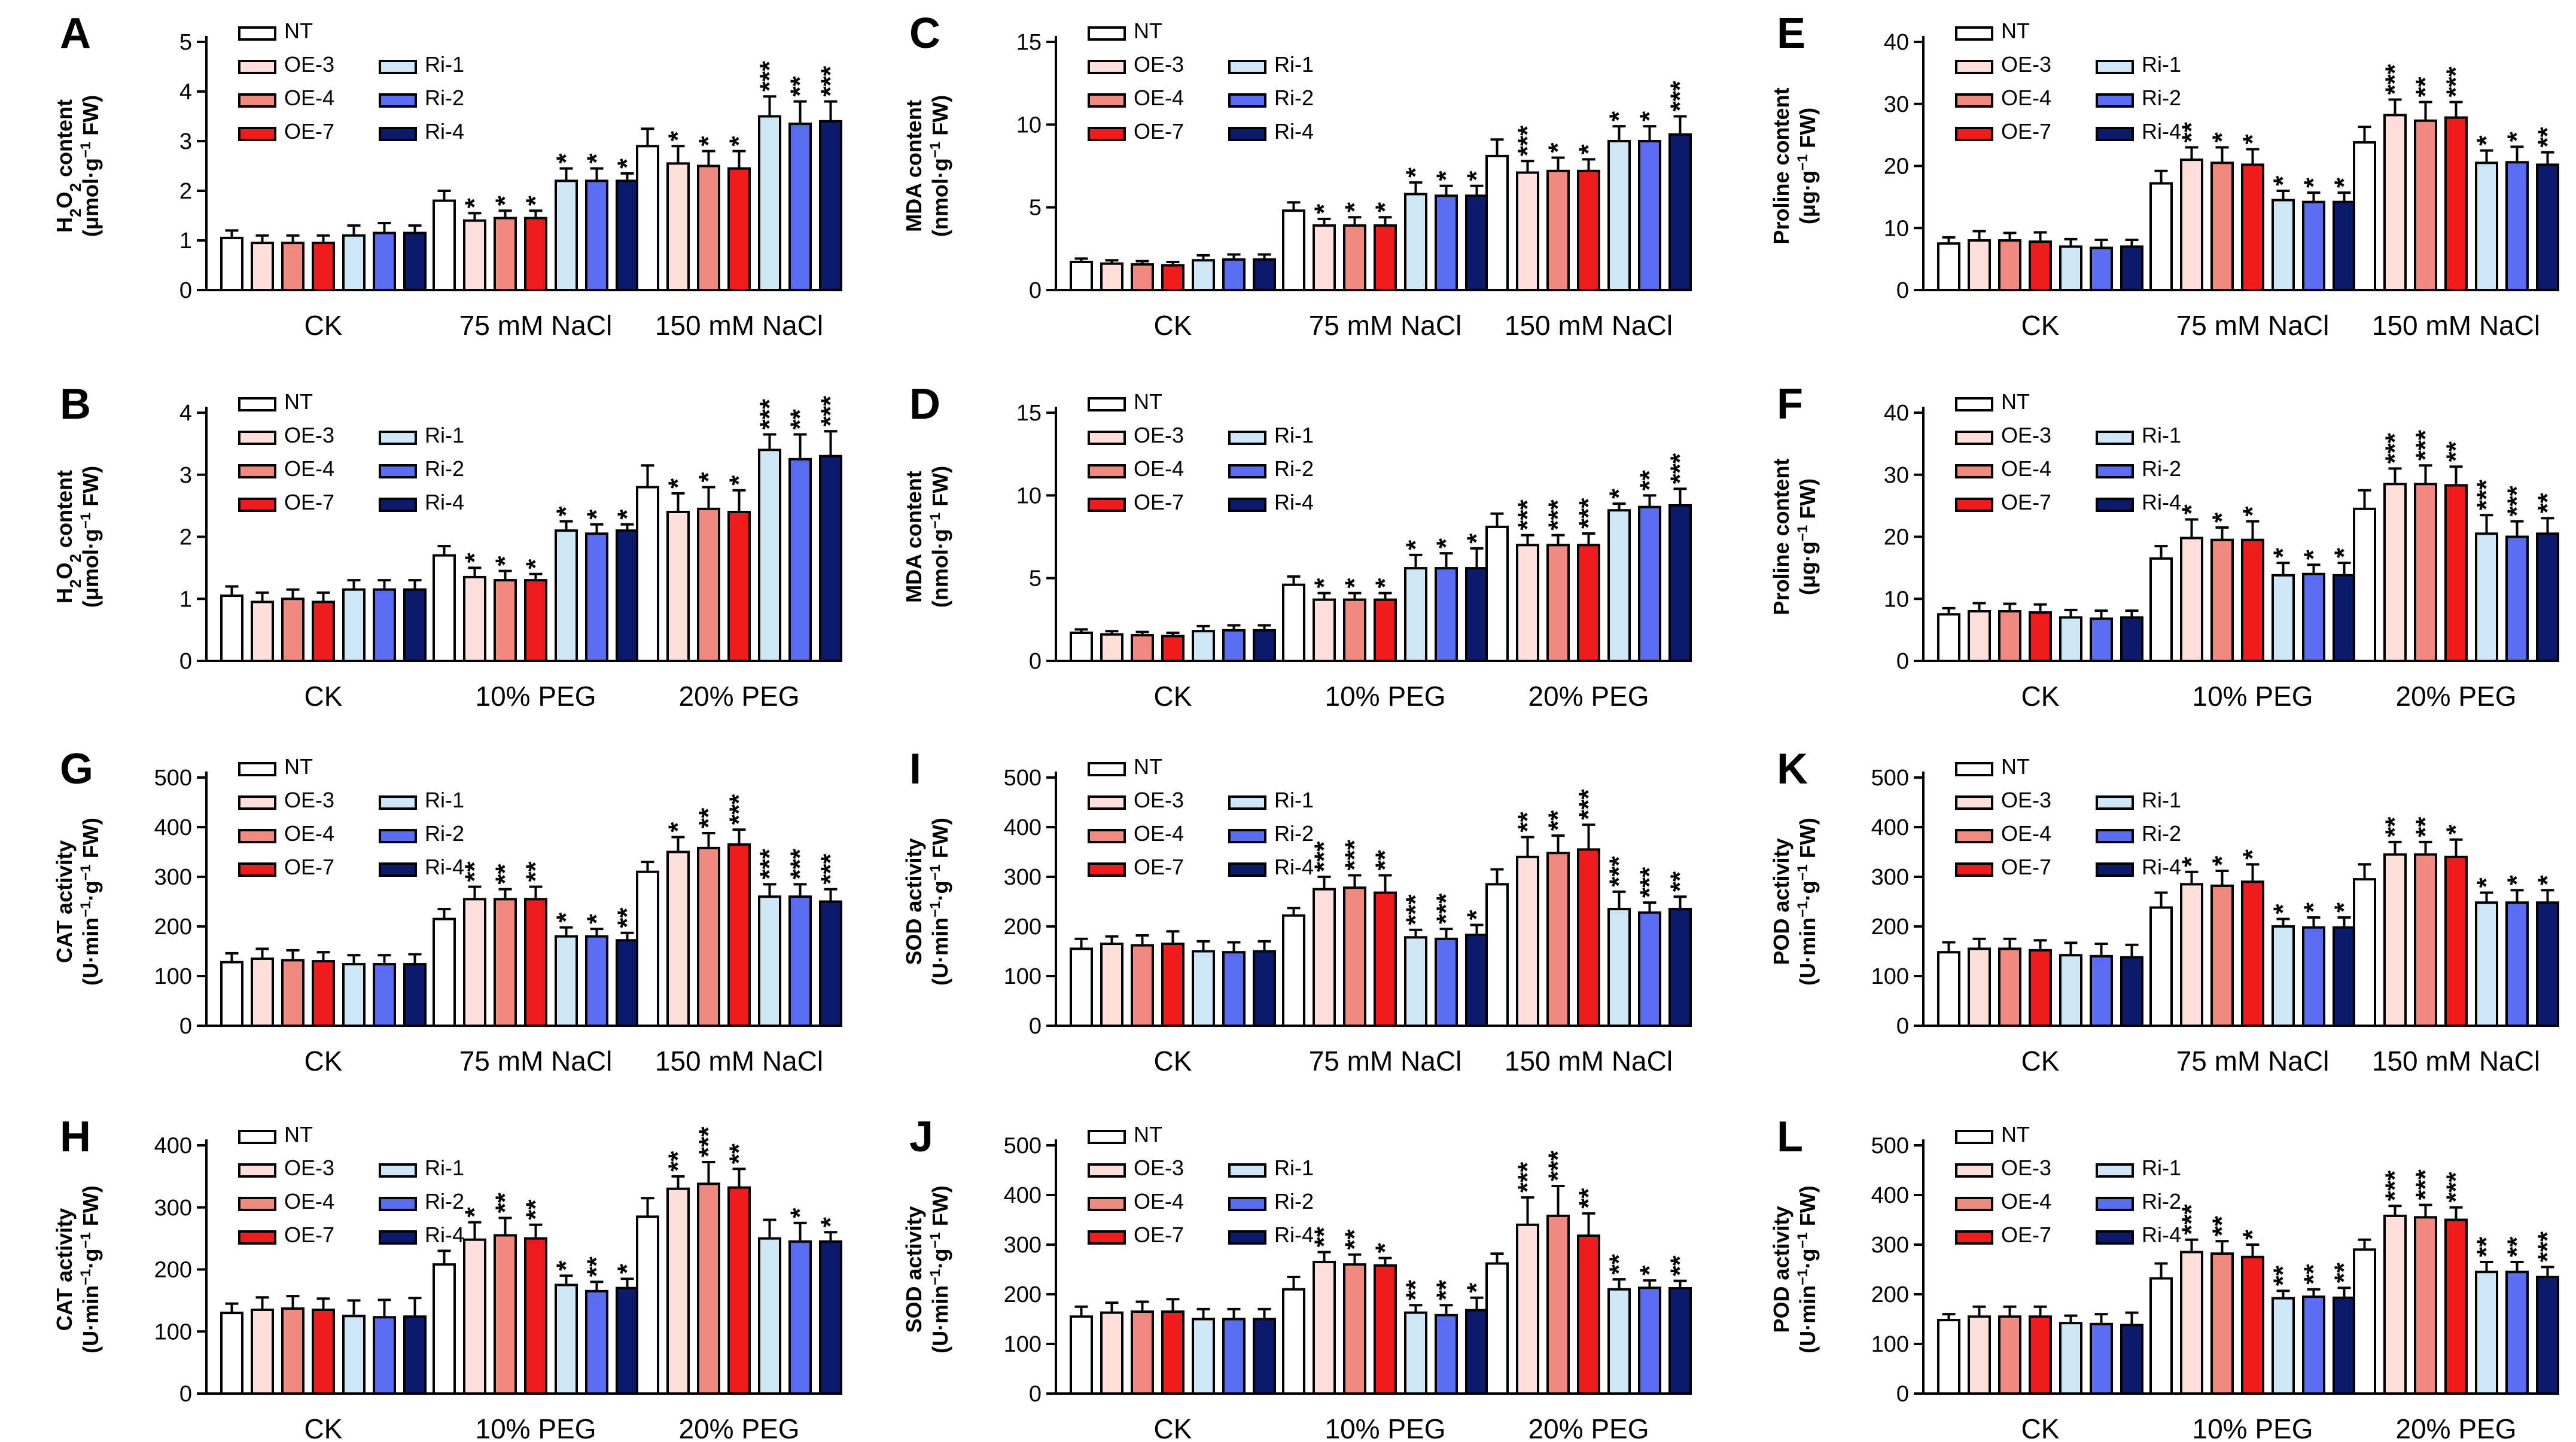 The height and width of the screenshot is (1442, 2576). Describe the element at coordinates (185, 413) in the screenshot. I see `y-tick-label: 4` at that location.